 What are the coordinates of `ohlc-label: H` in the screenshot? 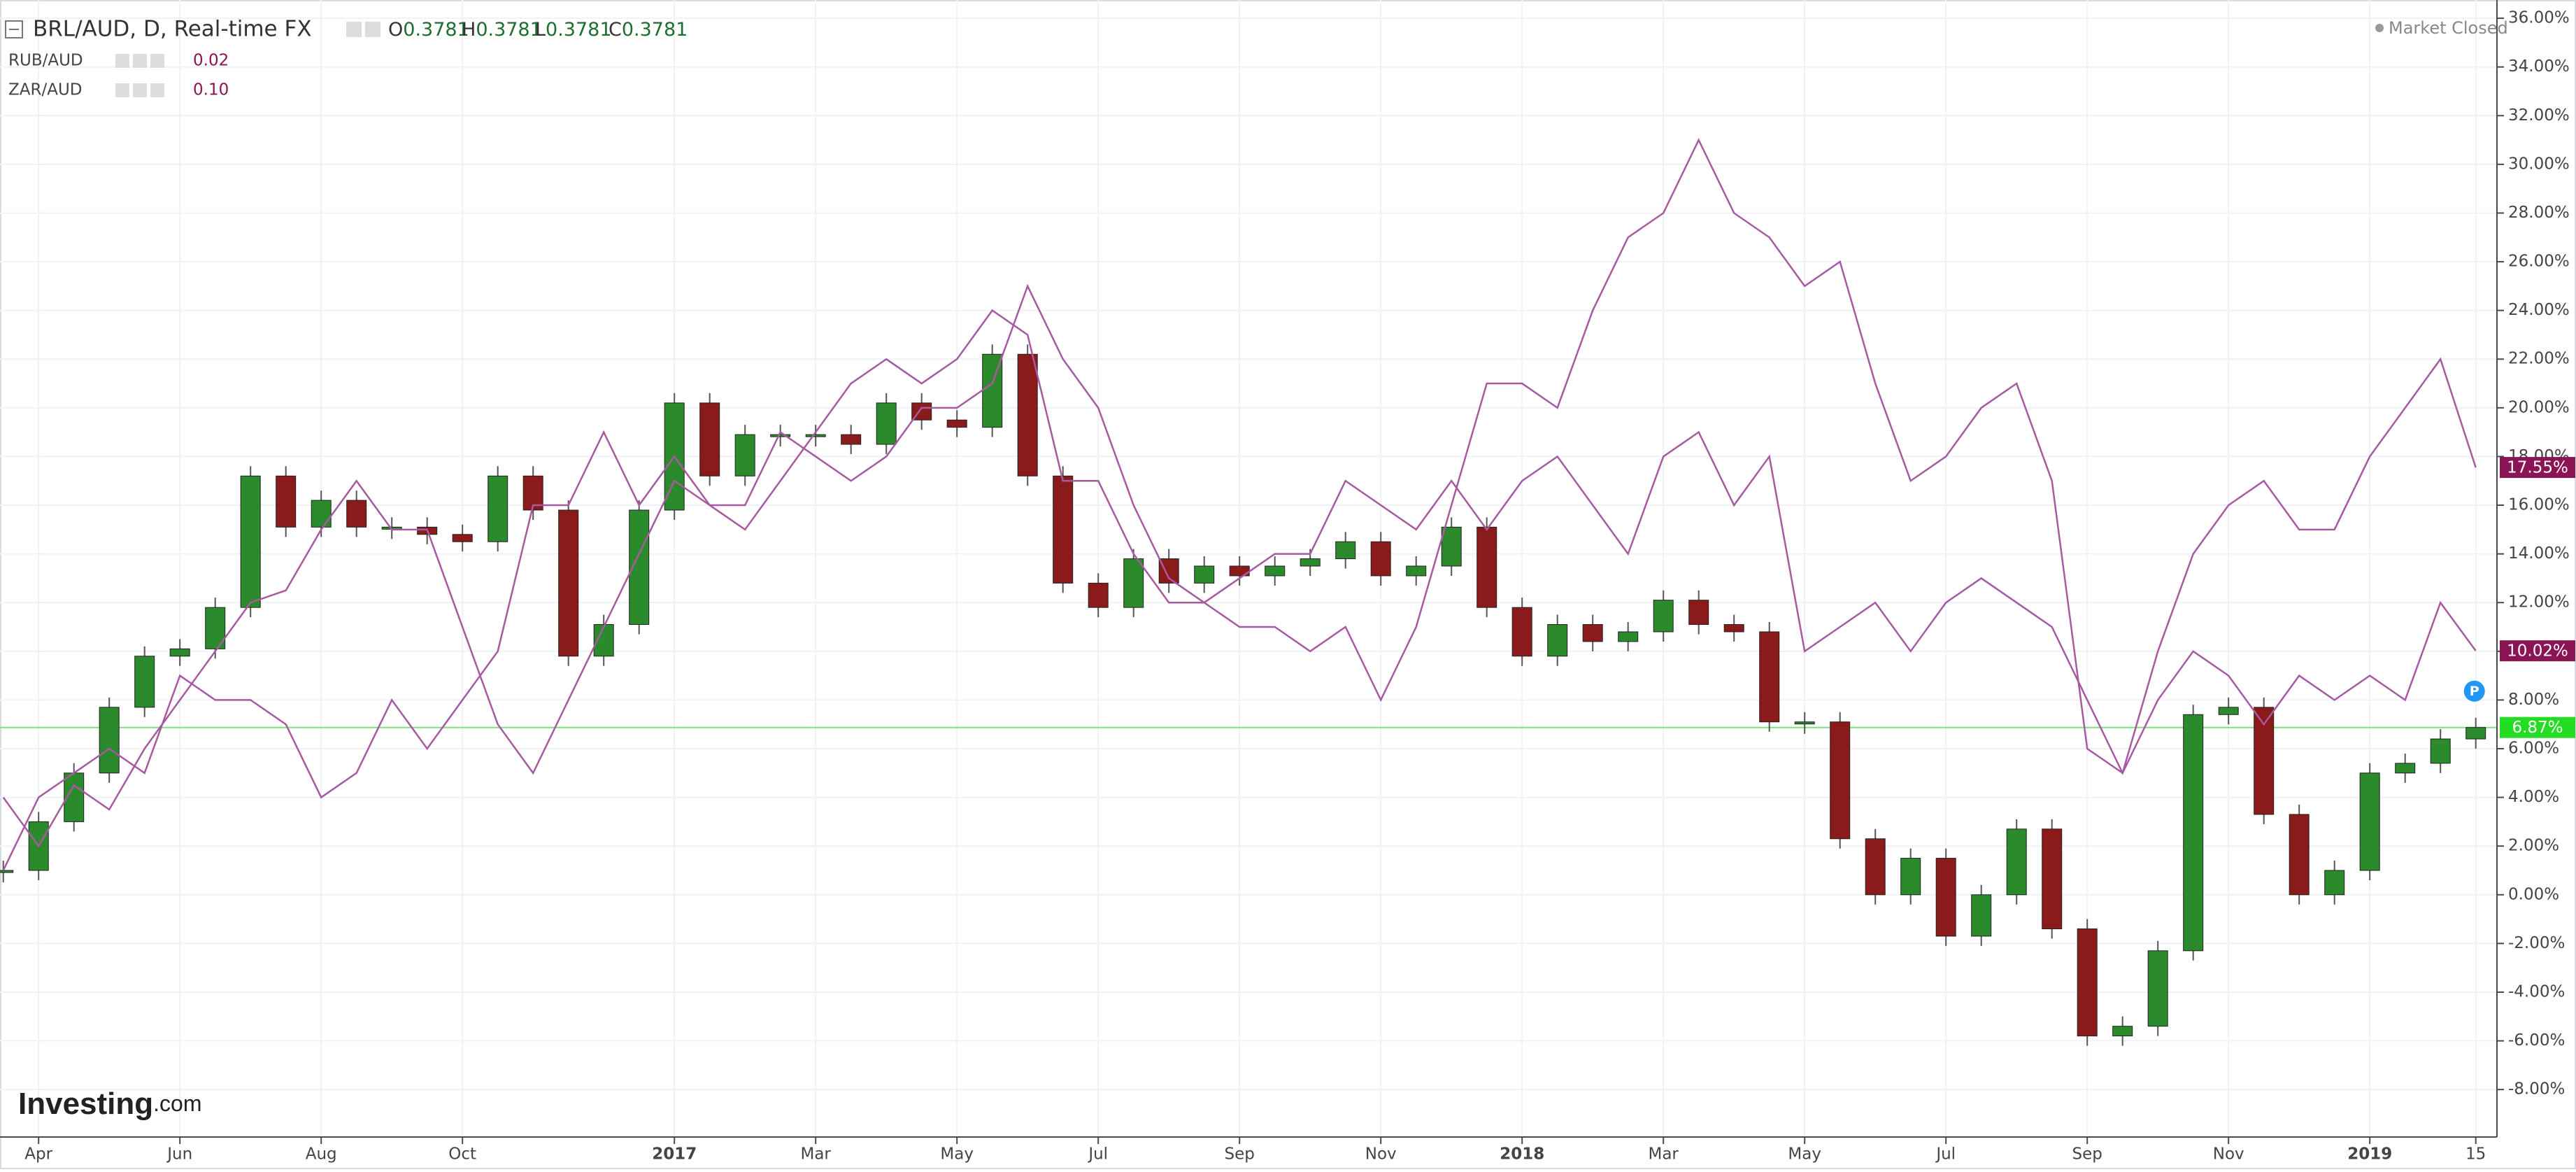 It's located at (469, 30).